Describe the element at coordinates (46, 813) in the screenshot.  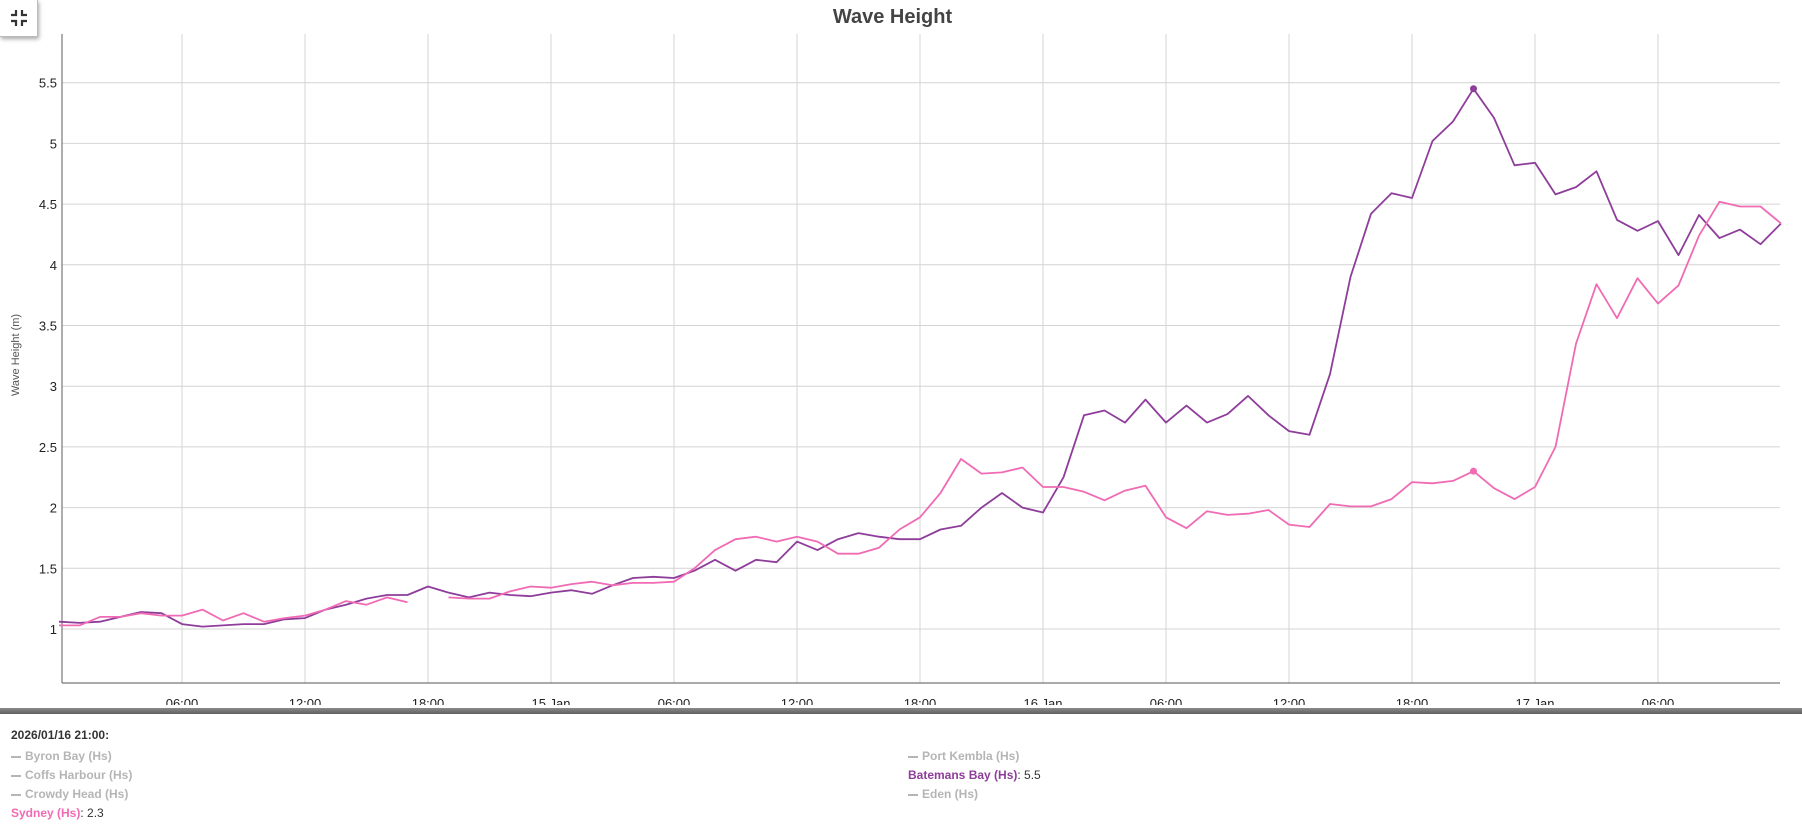
I see `legend-label: Sydney (Hs)` at that location.